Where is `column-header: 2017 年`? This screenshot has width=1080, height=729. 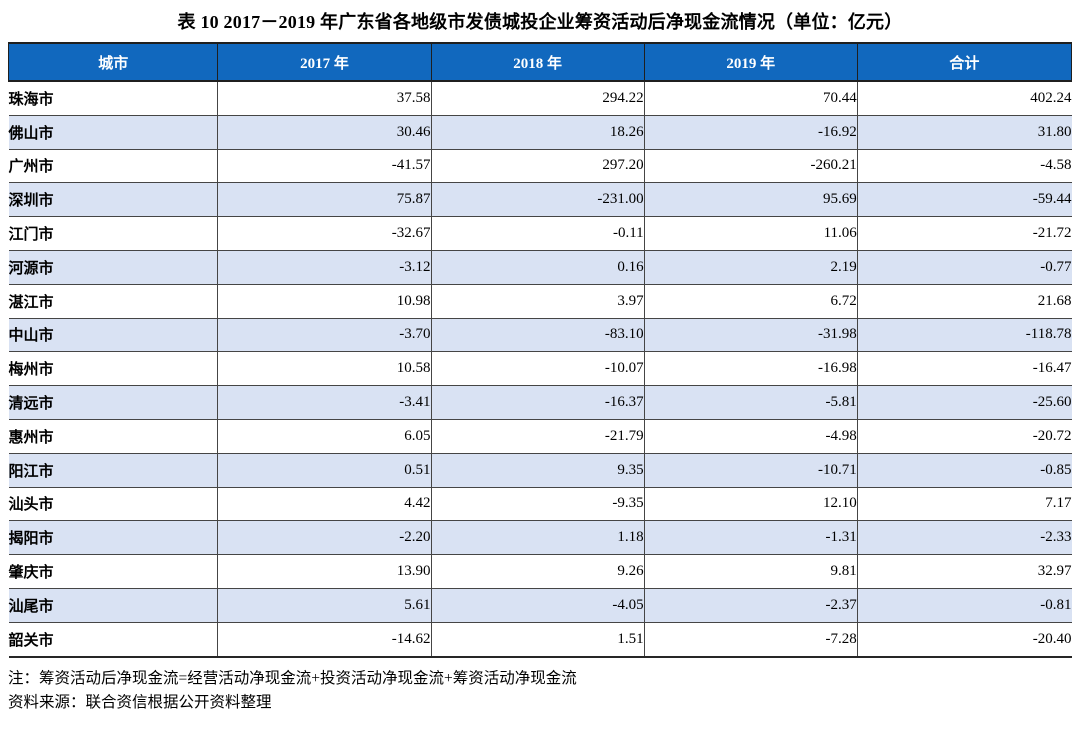 column-header: 2017 年 is located at coordinates (324, 62).